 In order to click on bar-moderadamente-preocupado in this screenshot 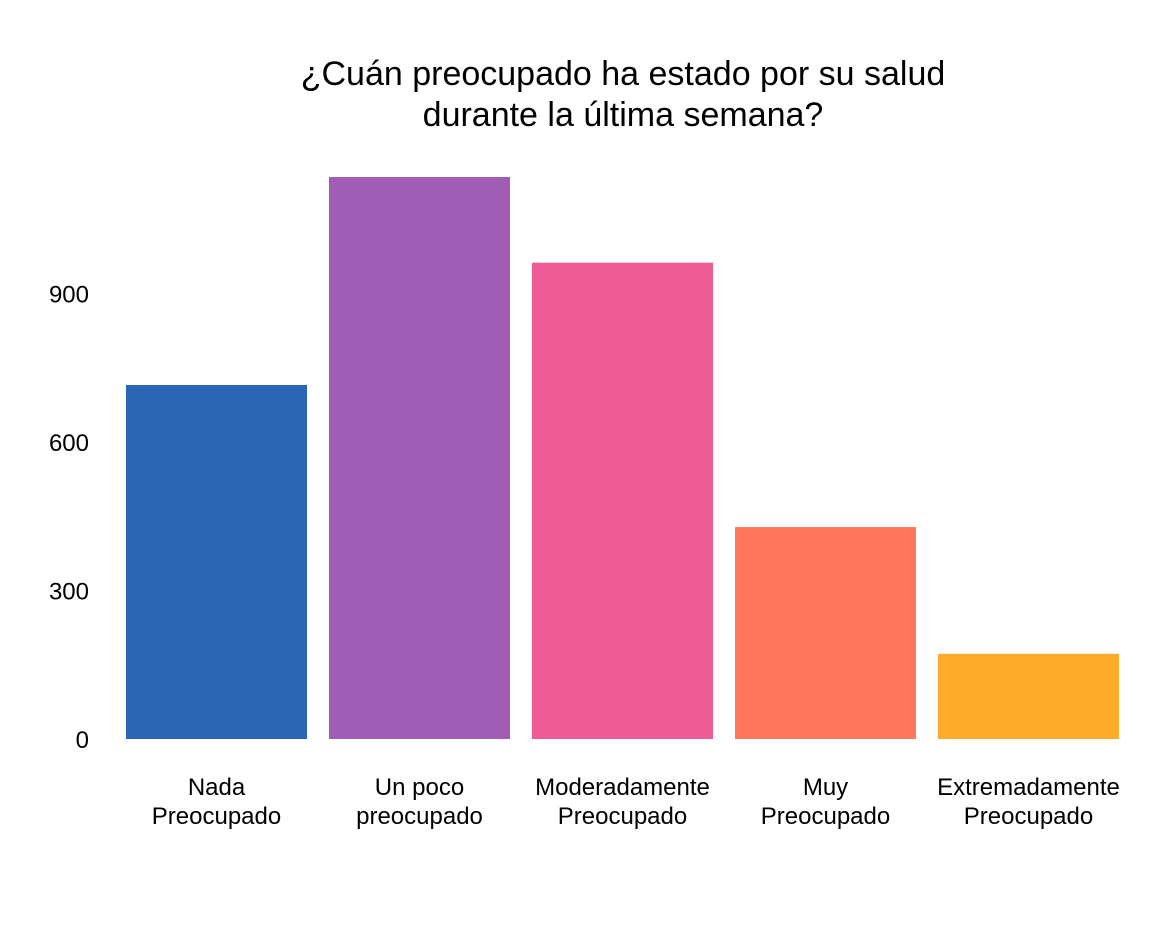, I will do `click(622, 500)`.